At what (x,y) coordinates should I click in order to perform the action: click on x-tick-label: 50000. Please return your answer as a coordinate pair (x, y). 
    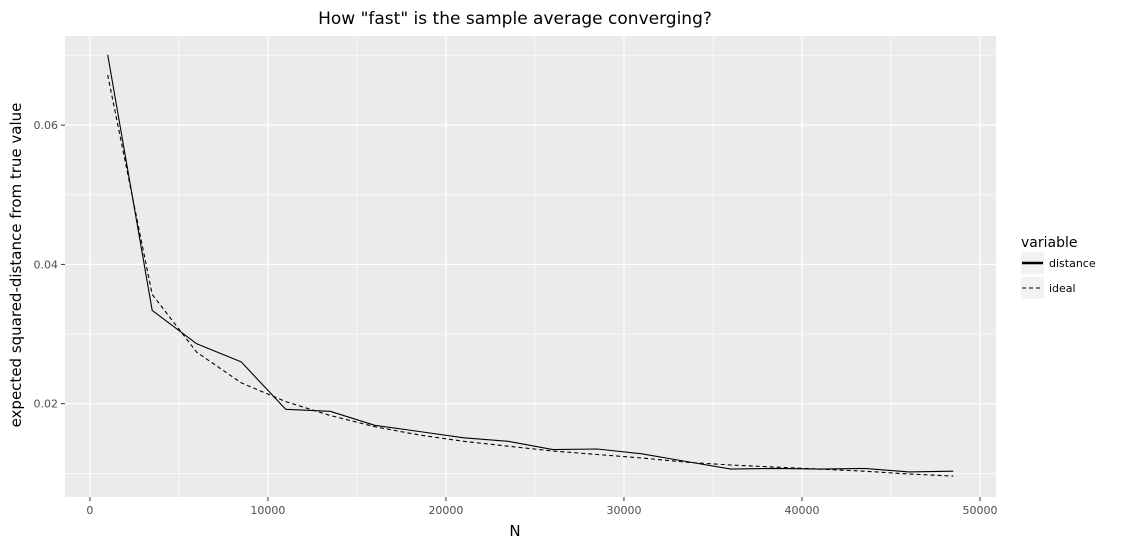
    Looking at the image, I should click on (979, 510).